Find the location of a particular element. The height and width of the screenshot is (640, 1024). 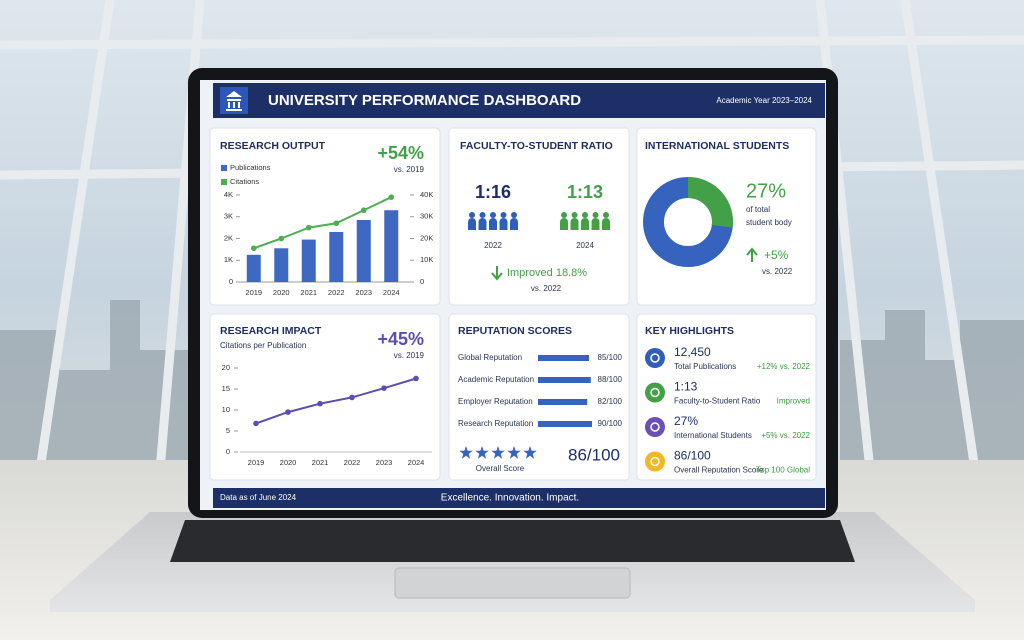

footer-bar is located at coordinates (519, 498).